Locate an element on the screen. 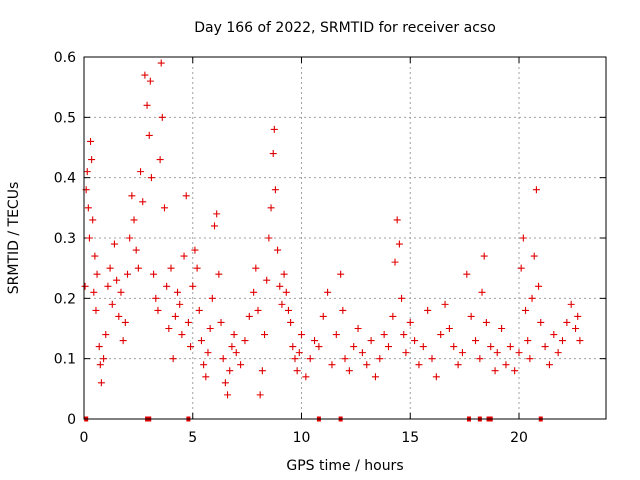 This screenshot has height=480, width=640. y-tick-label: 0.4 is located at coordinates (65, 179).